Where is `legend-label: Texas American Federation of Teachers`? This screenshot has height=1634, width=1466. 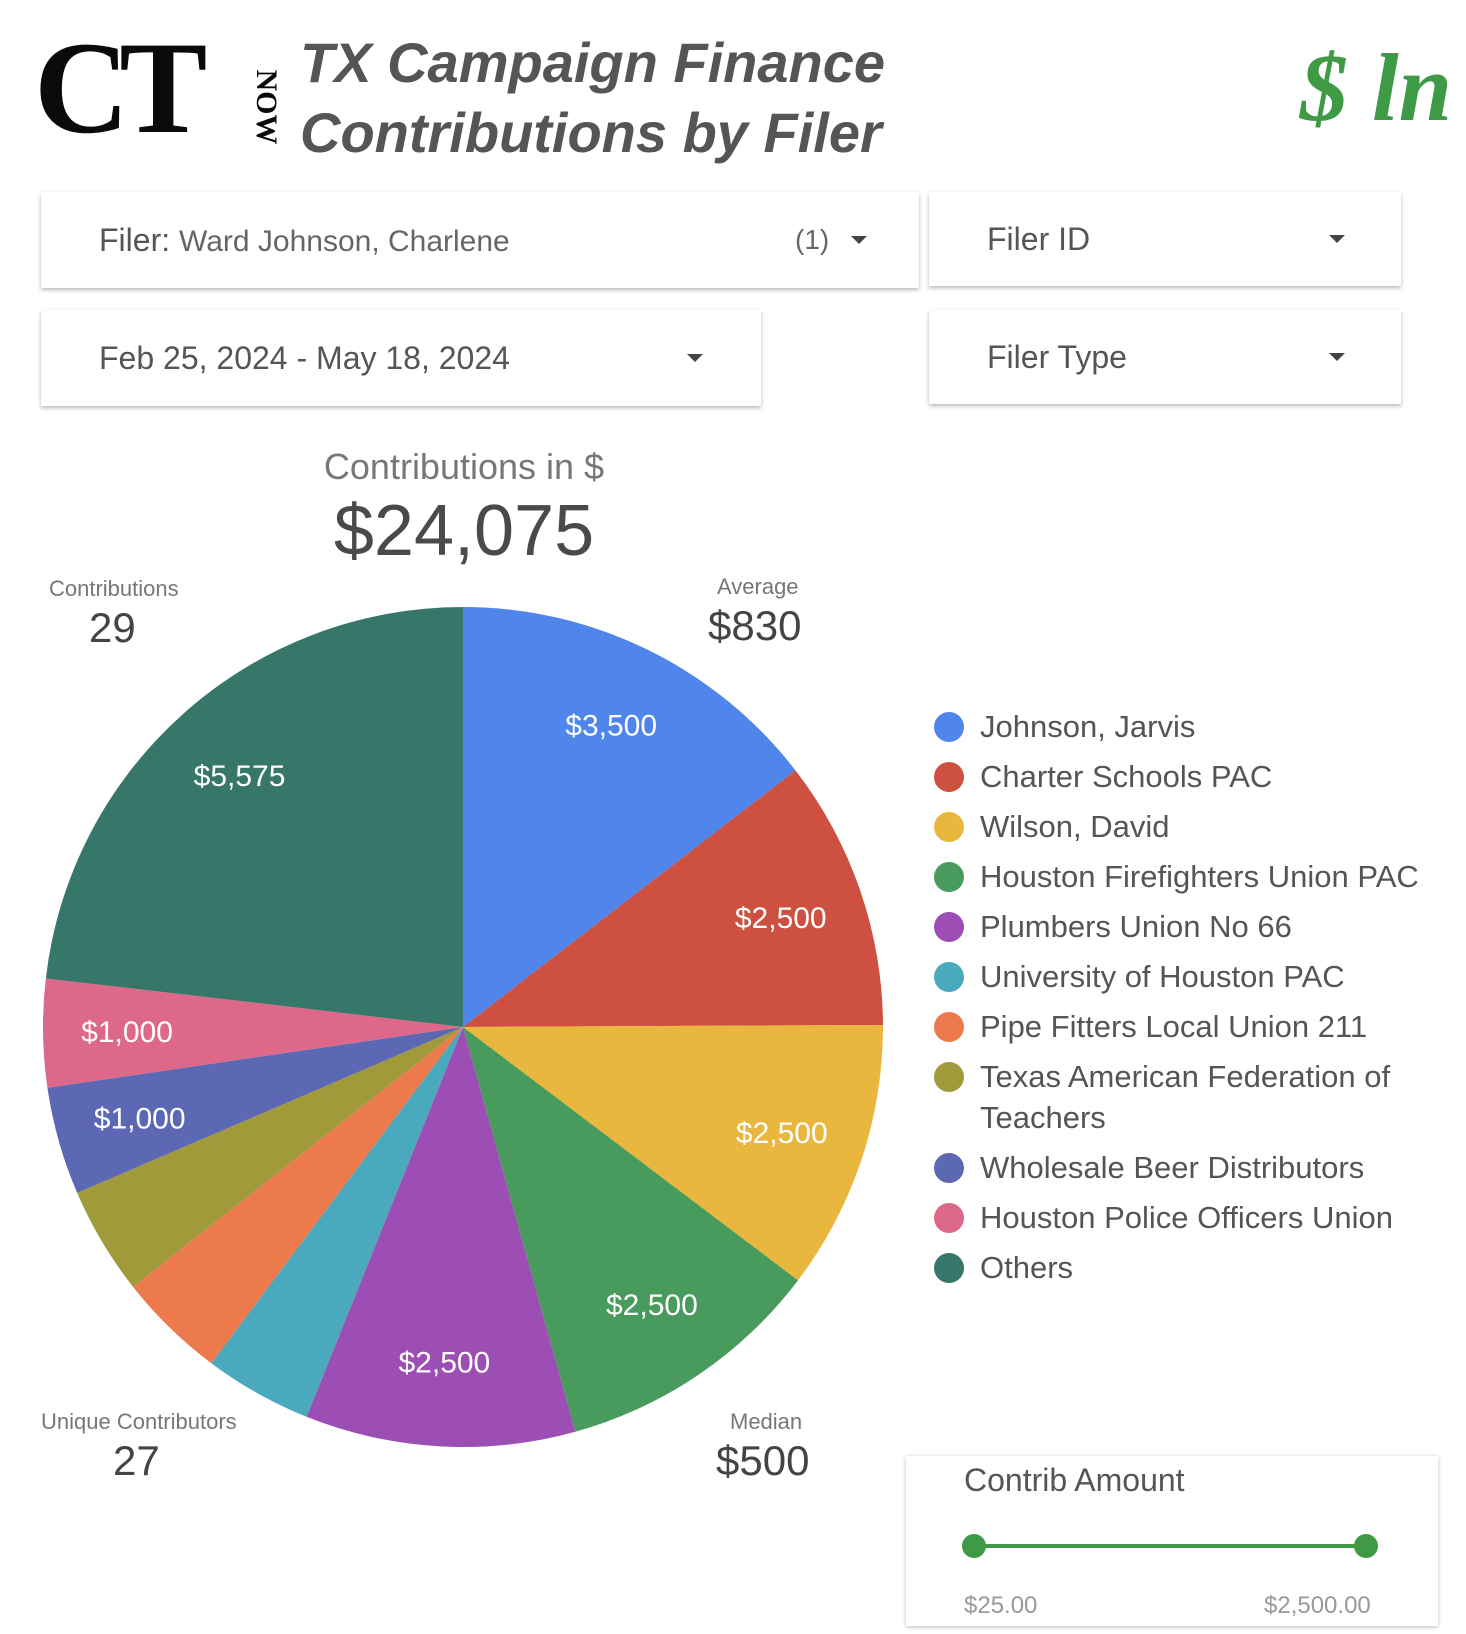 legend-label: Texas American Federation of Teachers is located at coordinates (1185, 1097).